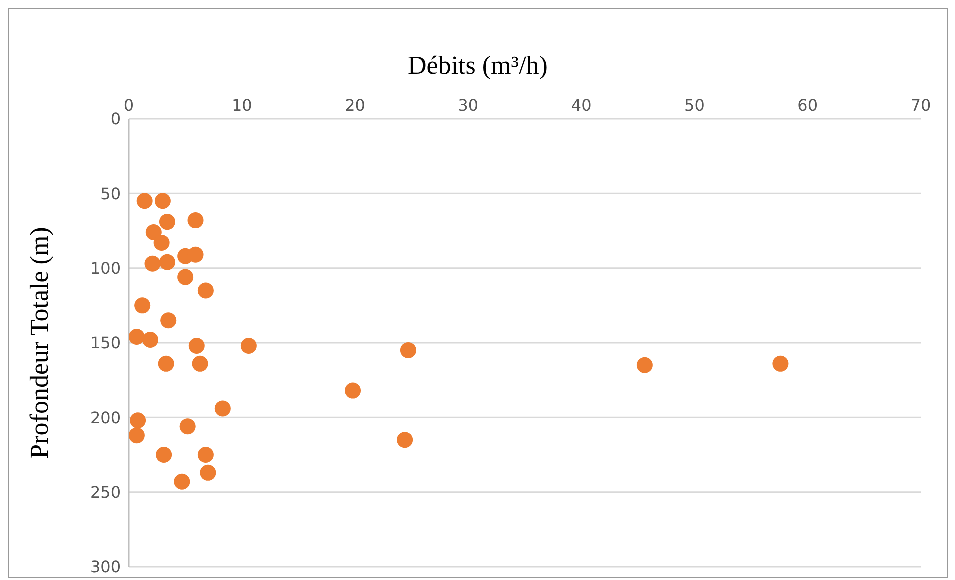  I want to click on x-tick-label: 60, so click(808, 105).